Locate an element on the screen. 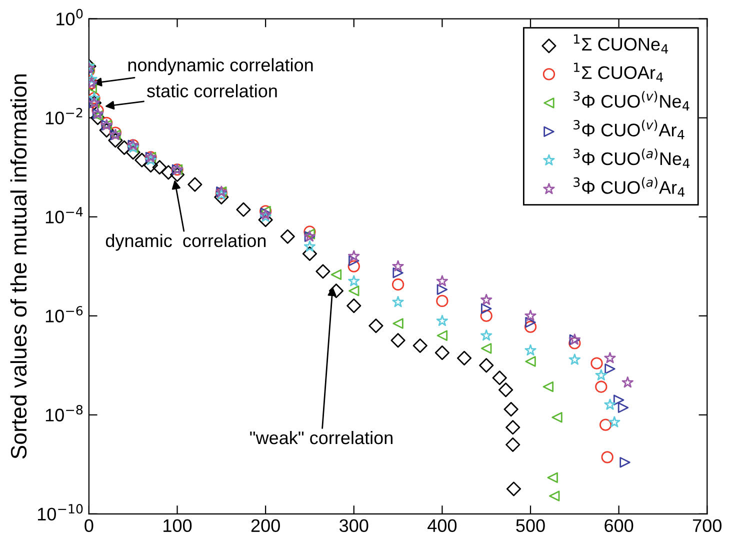 The width and height of the screenshot is (729, 537). legend-label: $^{1}$Σ CUONe$_{4}$ is located at coordinates (621, 44).